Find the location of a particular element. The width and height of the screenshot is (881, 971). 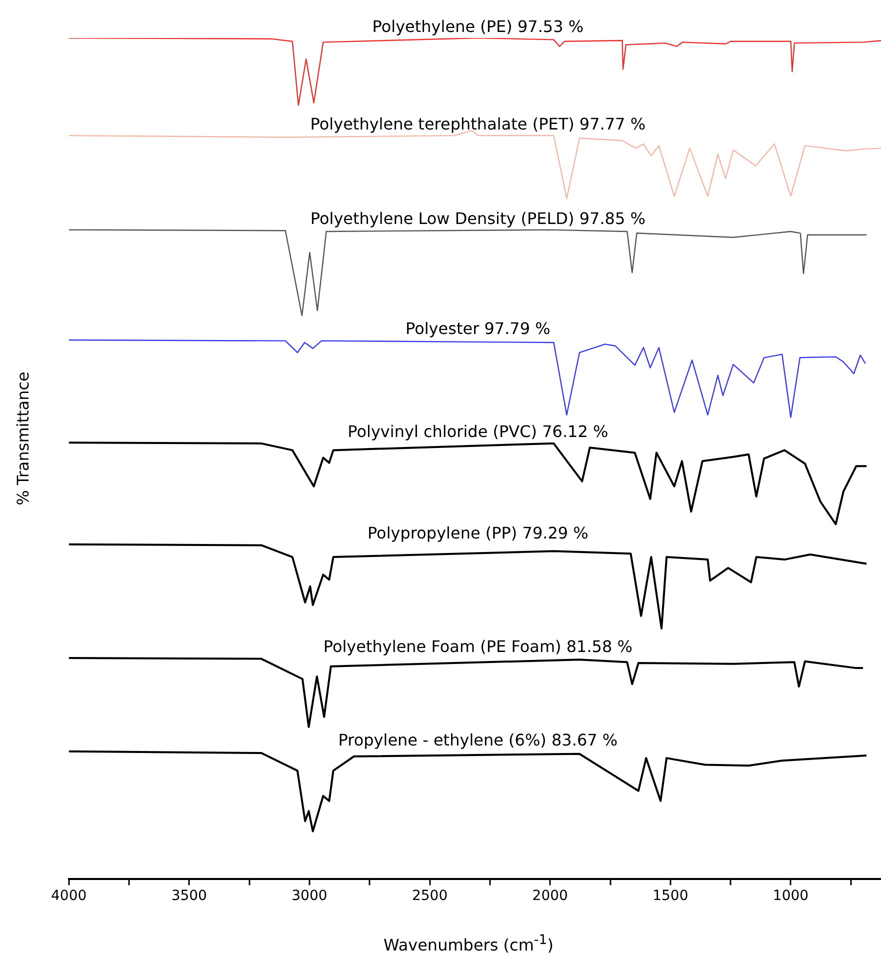

series-label: Polyethylene terephthalate (PET) 97.77 % is located at coordinates (478, 124).